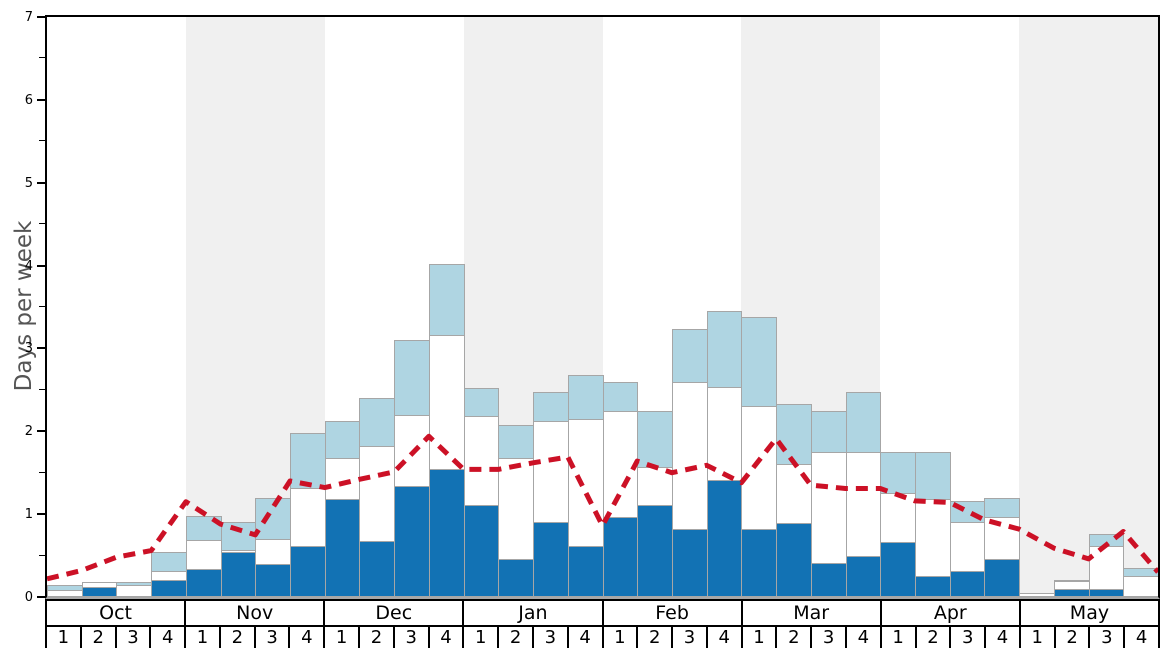 The height and width of the screenshot is (648, 1168). What do you see at coordinates (932, 476) in the screenshot?
I see `bar-apr-2-light-segment` at bounding box center [932, 476].